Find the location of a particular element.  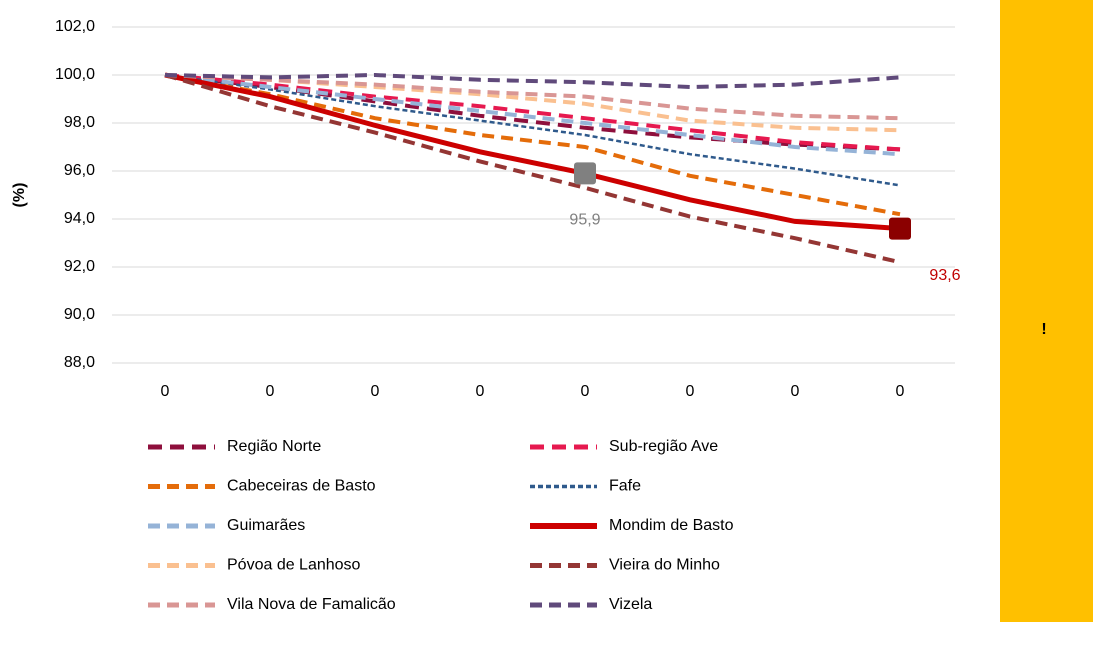

y-tick-label: 100,0 is located at coordinates (75, 74).